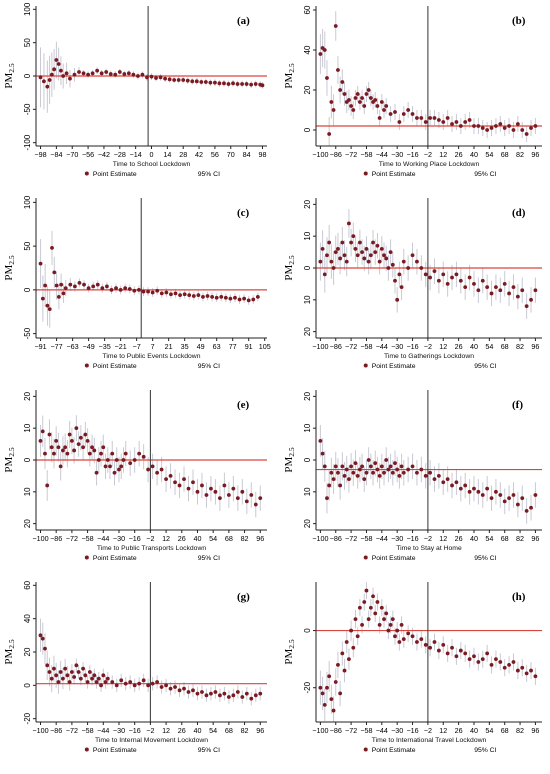 This screenshot has width=550, height=774. Describe the element at coordinates (231, 154) in the screenshot. I see `x-tick-label: 70` at that location.